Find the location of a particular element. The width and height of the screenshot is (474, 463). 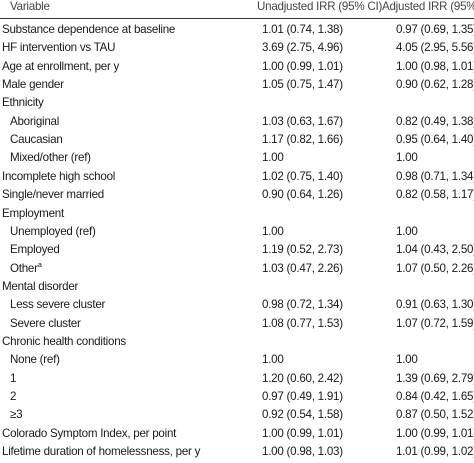

adjusted-value: 0.87 (0.50, 1.52) is located at coordinates (435, 415).